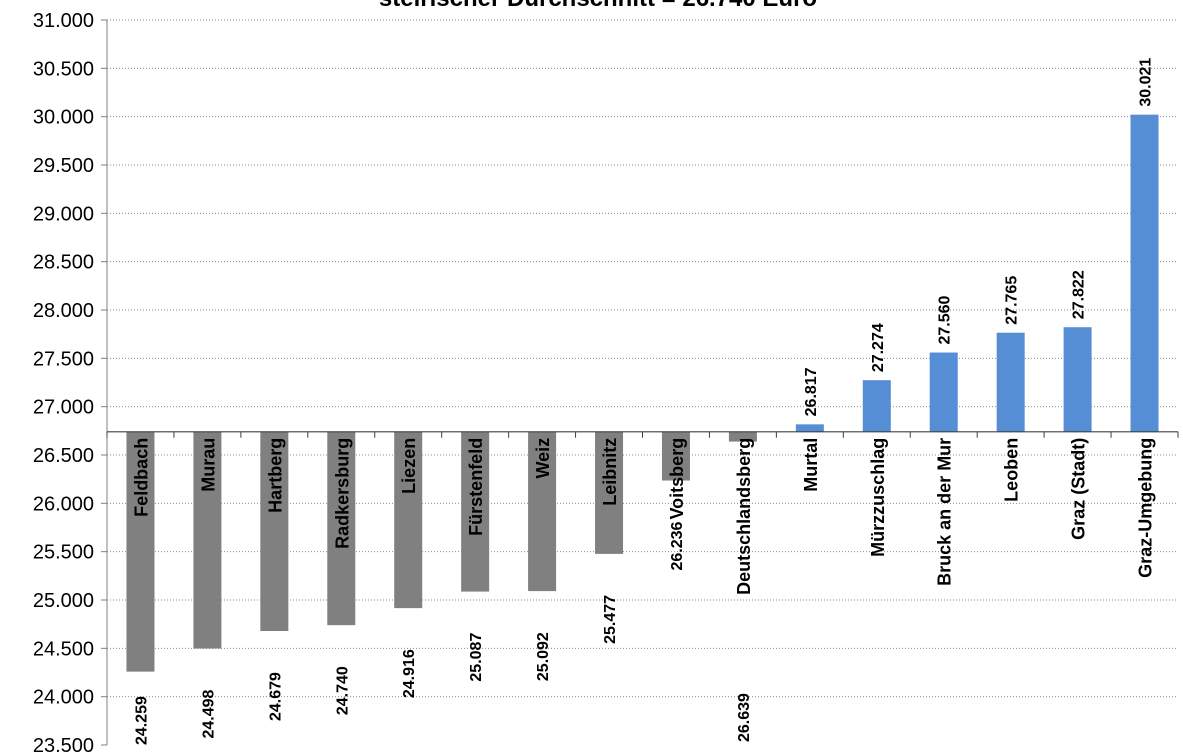 This screenshot has height=756, width=1183. What do you see at coordinates (1146, 508) in the screenshot?
I see `category-label: Graz-Umgebung` at bounding box center [1146, 508].